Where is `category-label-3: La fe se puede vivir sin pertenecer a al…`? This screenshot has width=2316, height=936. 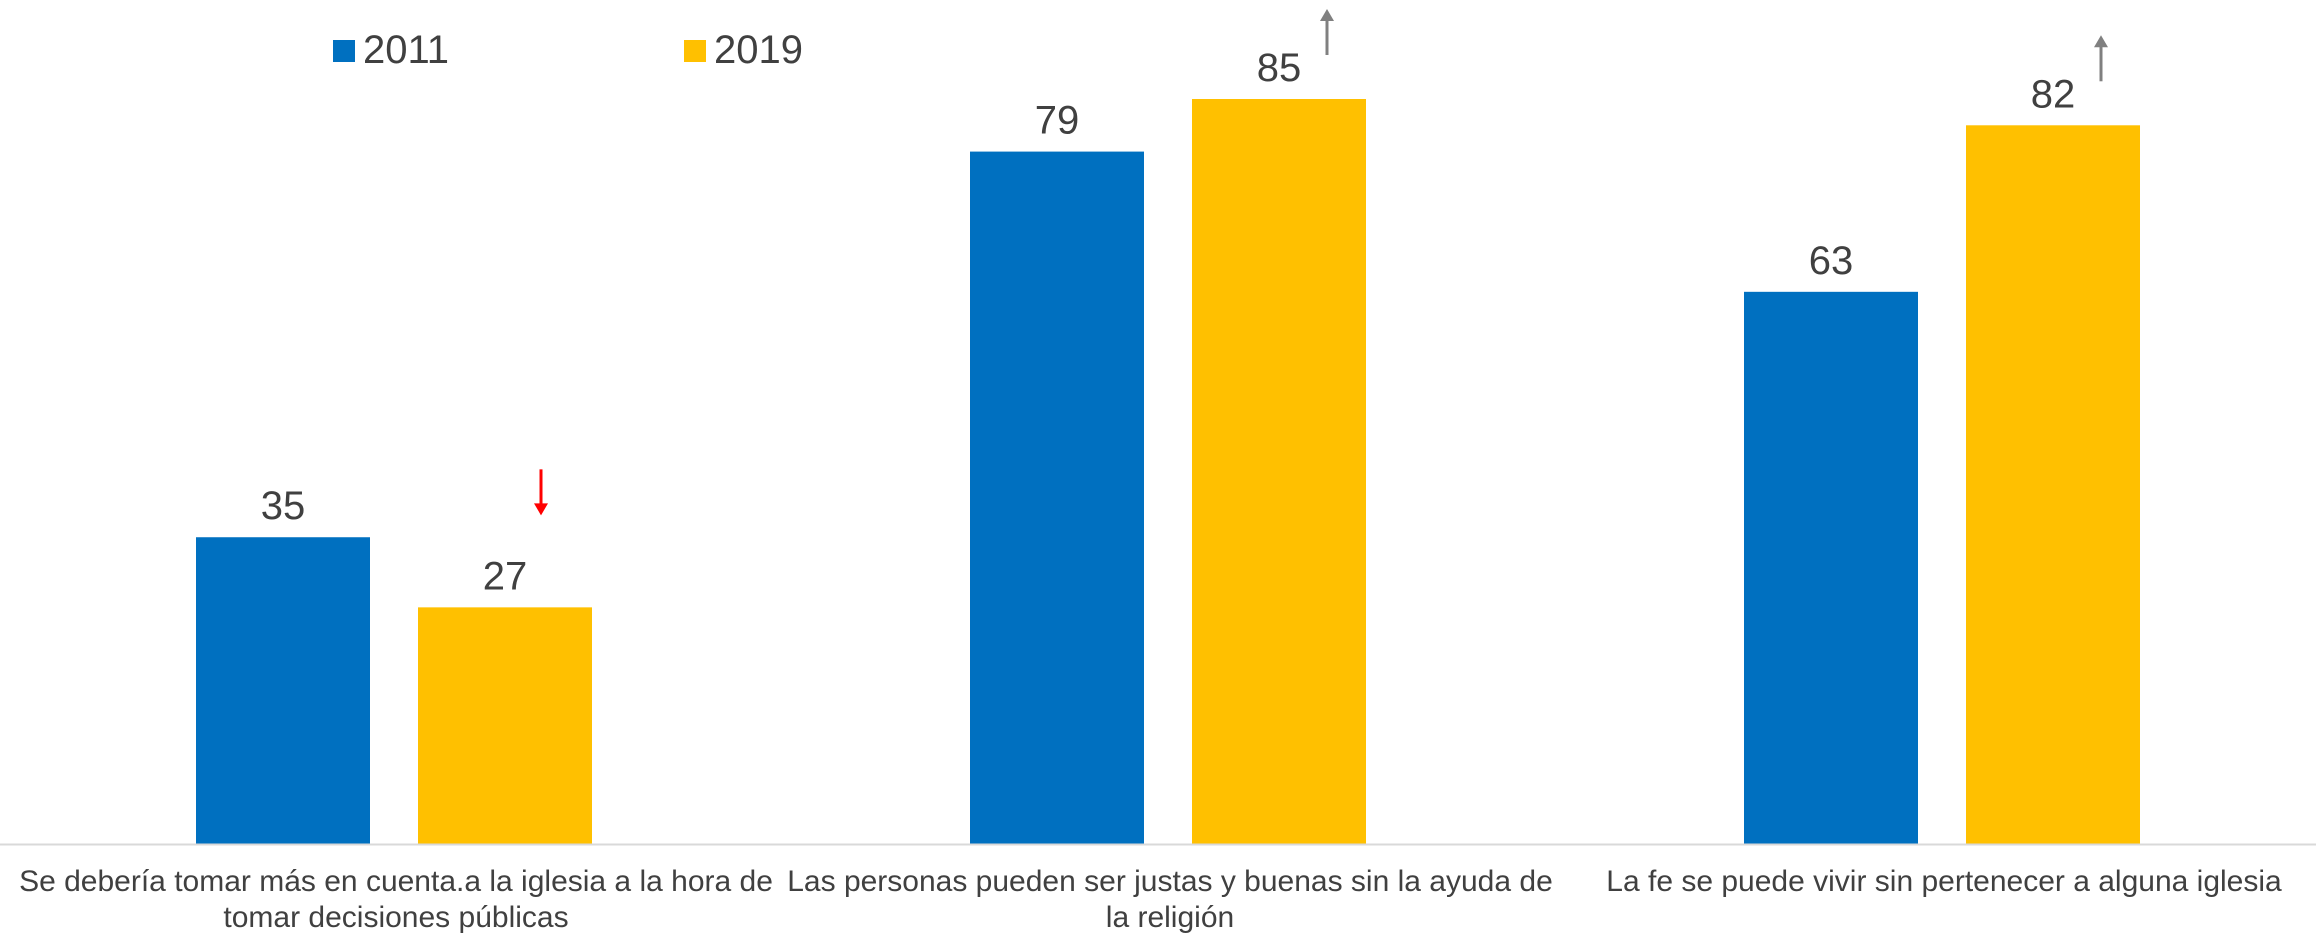
category-label-3: La fe se puede vivir sin pertenecer a al… is located at coordinates (1944, 881).